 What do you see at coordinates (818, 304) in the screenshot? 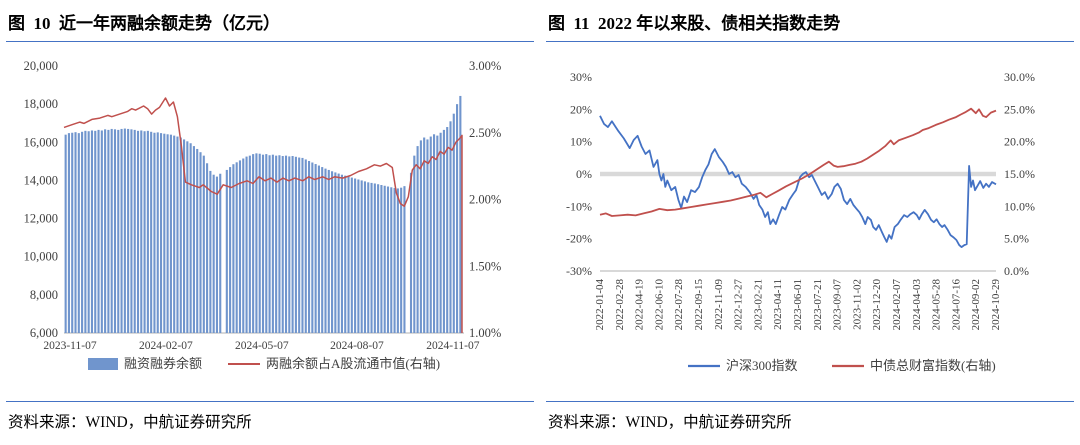
I see `svg-text: 2023-07-21` at bounding box center [818, 304].